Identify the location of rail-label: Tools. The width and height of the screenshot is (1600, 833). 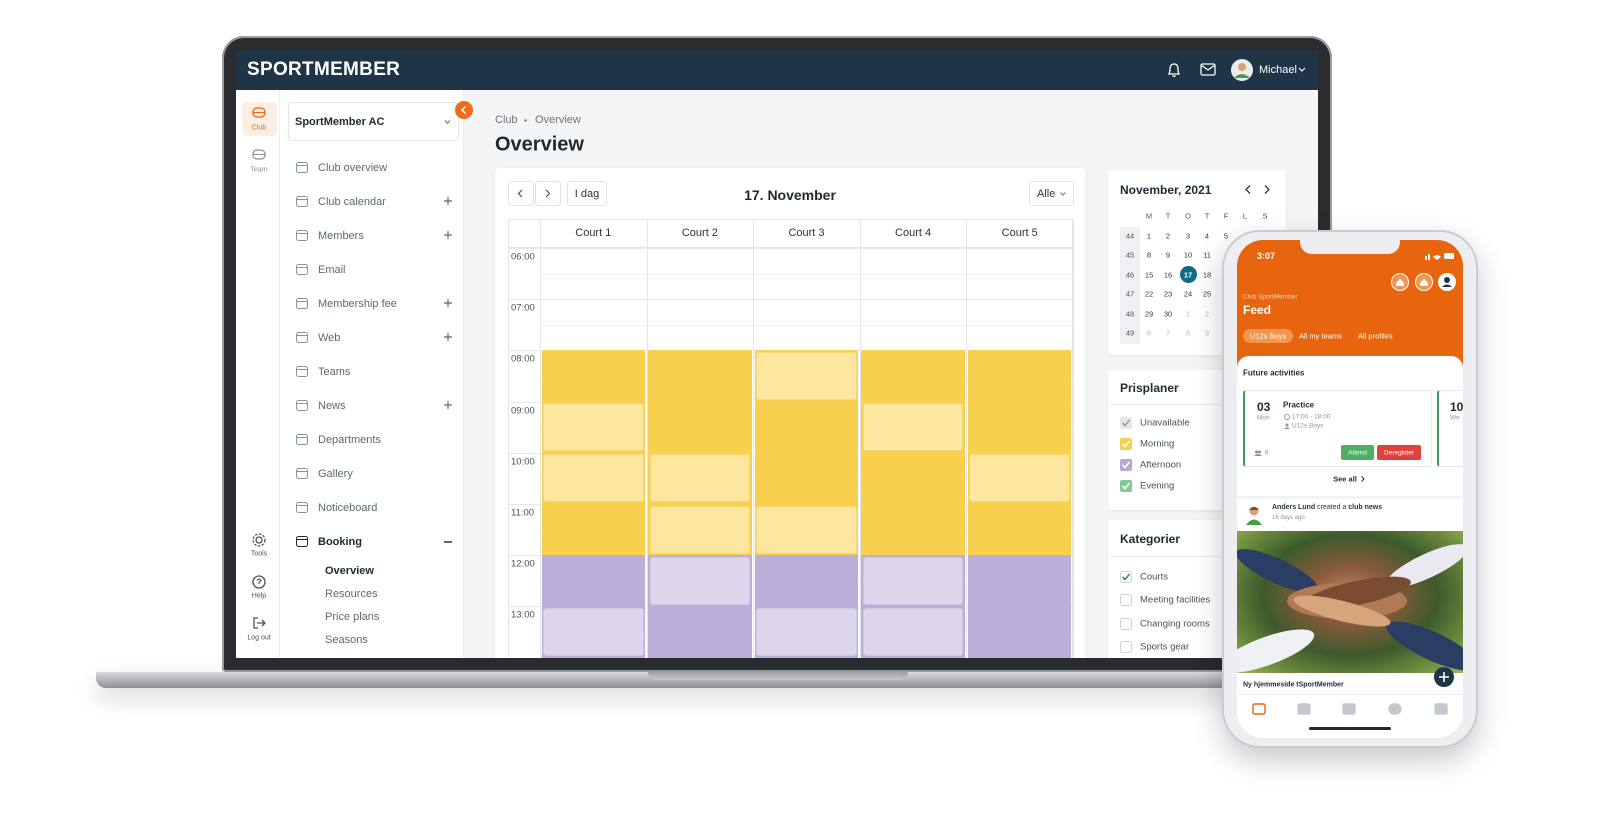
(259, 554).